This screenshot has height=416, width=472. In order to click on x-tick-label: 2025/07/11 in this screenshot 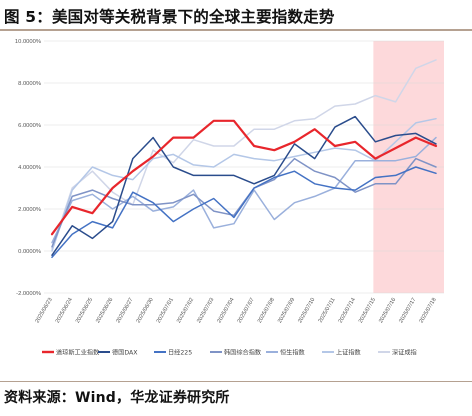, I will do `click(327, 310)`.